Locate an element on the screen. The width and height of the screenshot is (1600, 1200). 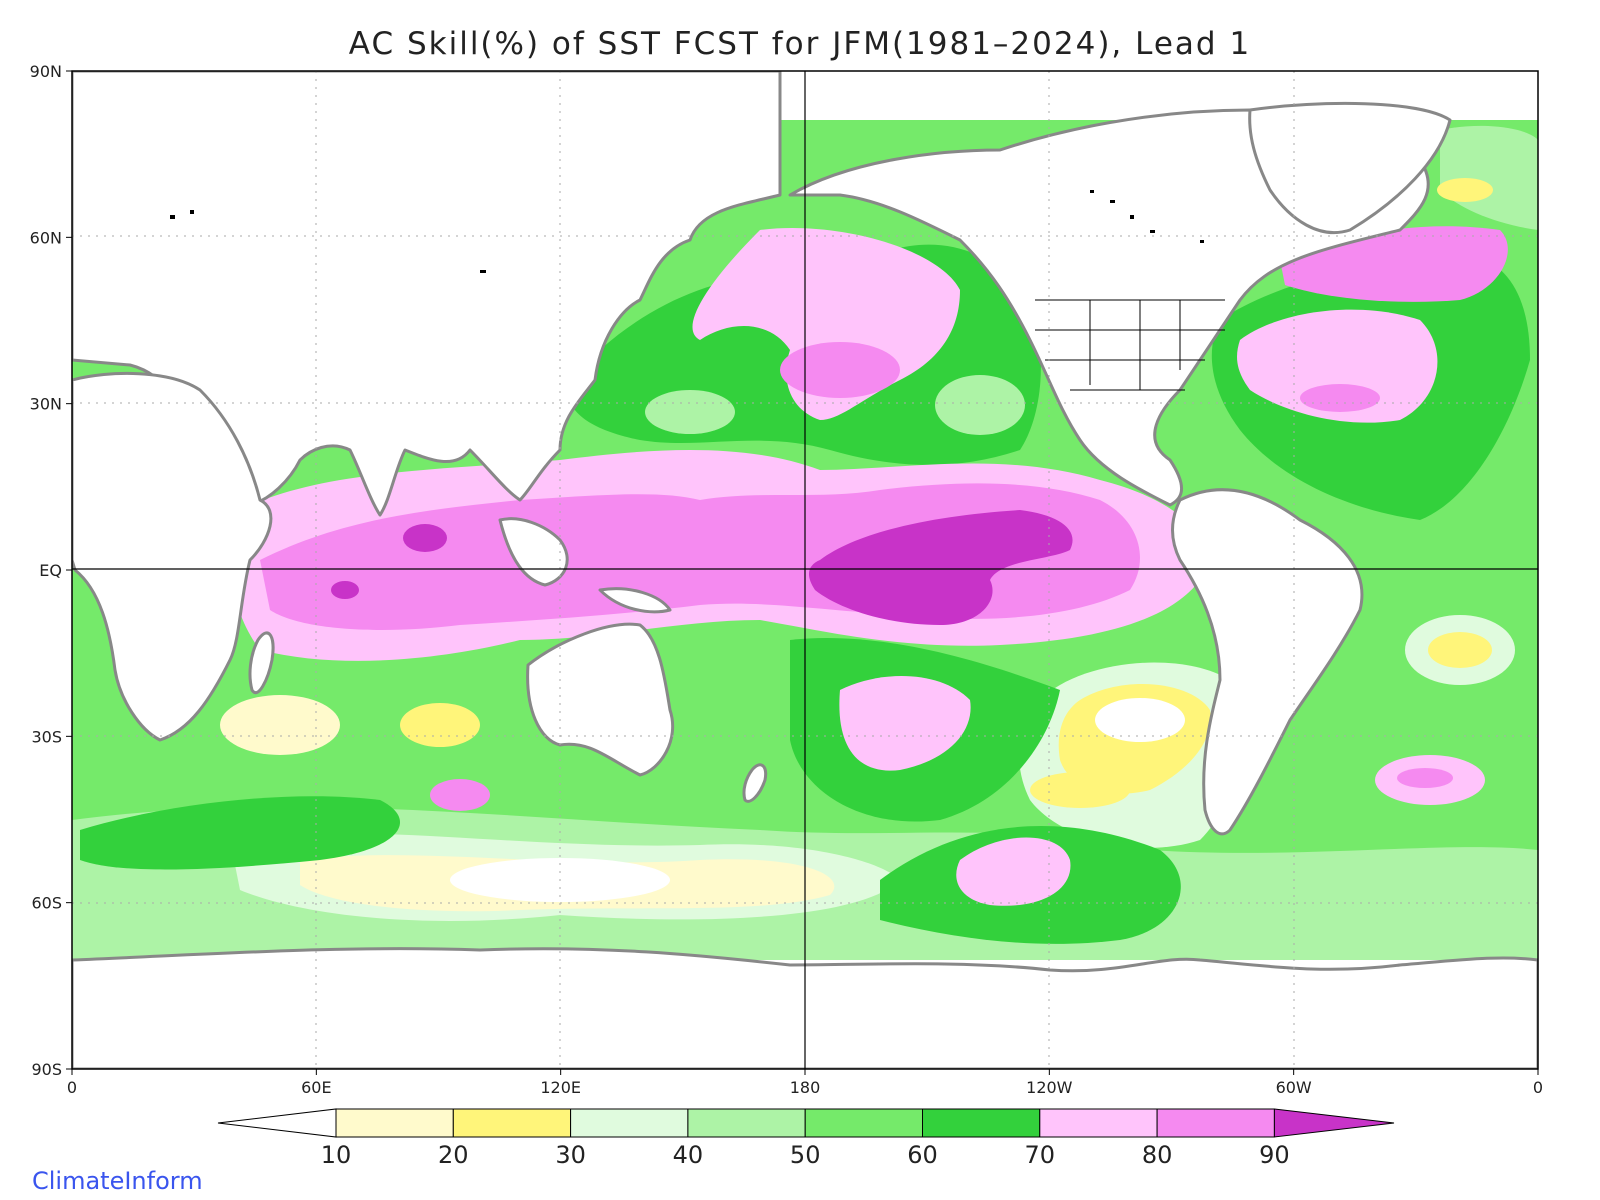
lat-tick-label: 90N is located at coordinates (46, 71).